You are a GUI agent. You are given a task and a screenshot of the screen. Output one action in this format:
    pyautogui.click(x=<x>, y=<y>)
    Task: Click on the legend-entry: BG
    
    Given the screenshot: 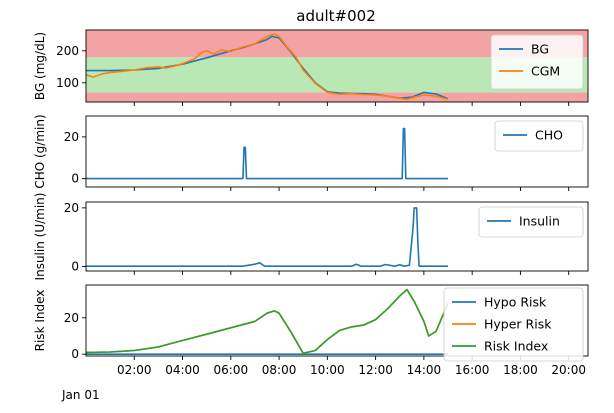 What is the action you would take?
    pyautogui.click(x=540, y=49)
    